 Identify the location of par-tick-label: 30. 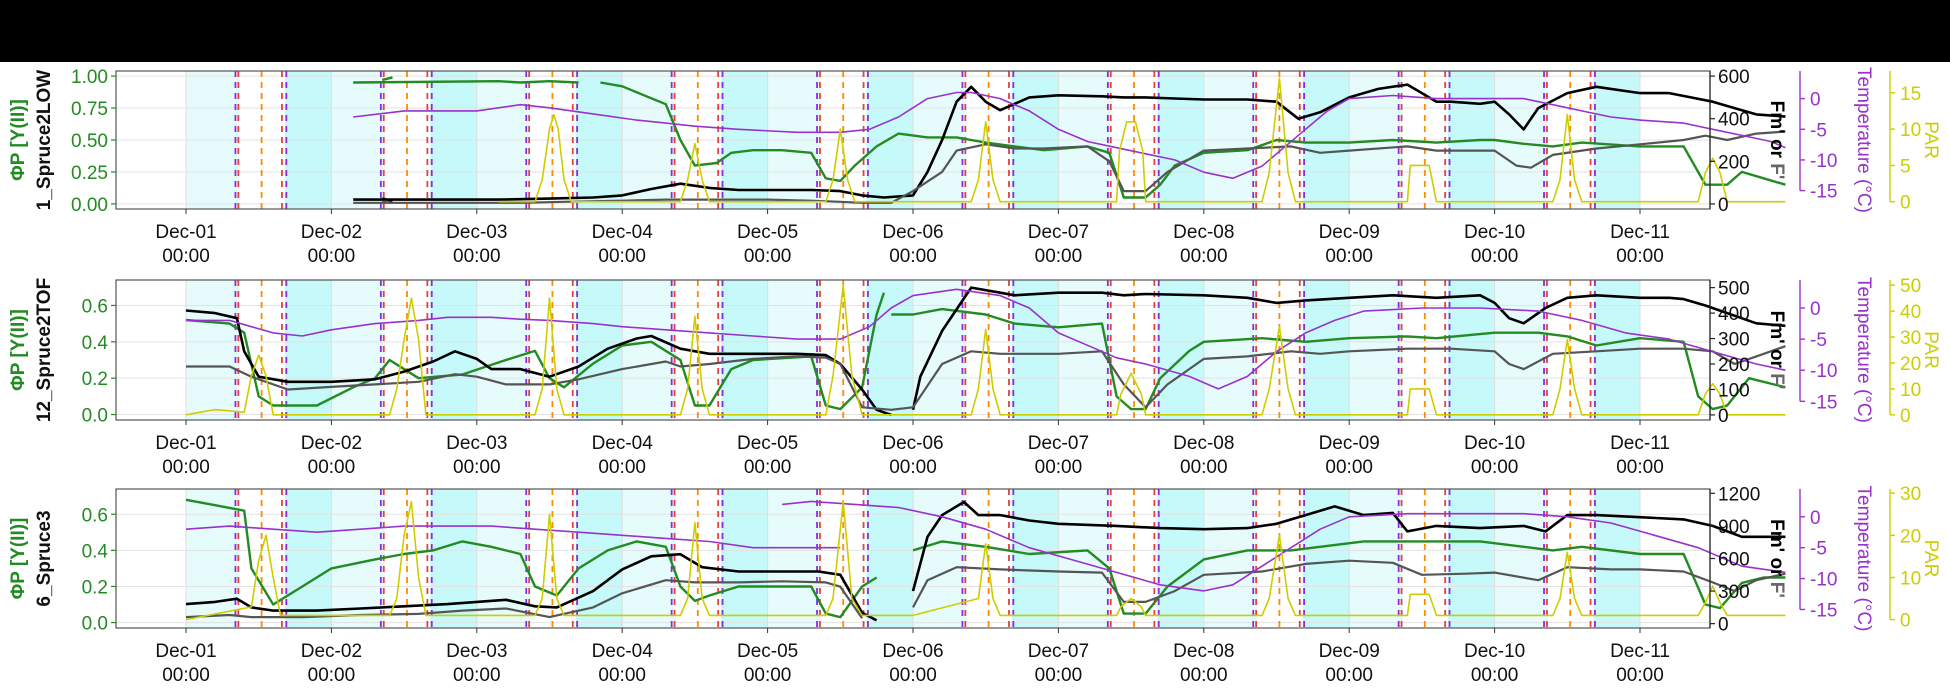
(1910, 338).